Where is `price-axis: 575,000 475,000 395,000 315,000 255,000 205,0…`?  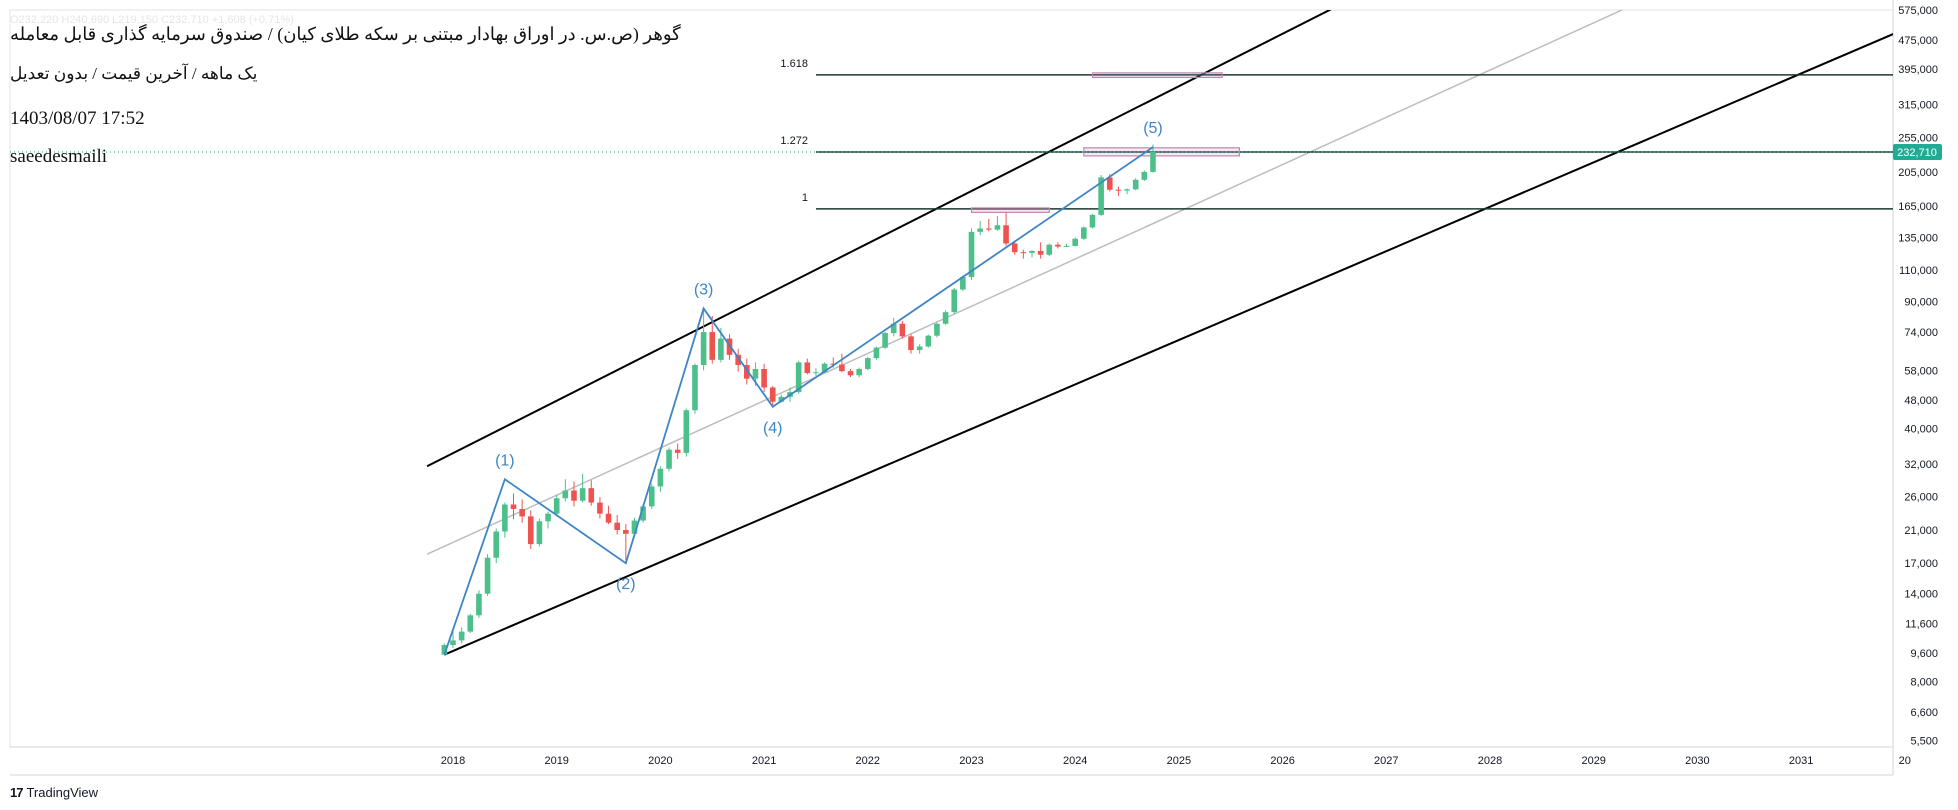
price-axis: 575,000 475,000 395,000 315,000 255,000 205,0… is located at coordinates (1917, 376).